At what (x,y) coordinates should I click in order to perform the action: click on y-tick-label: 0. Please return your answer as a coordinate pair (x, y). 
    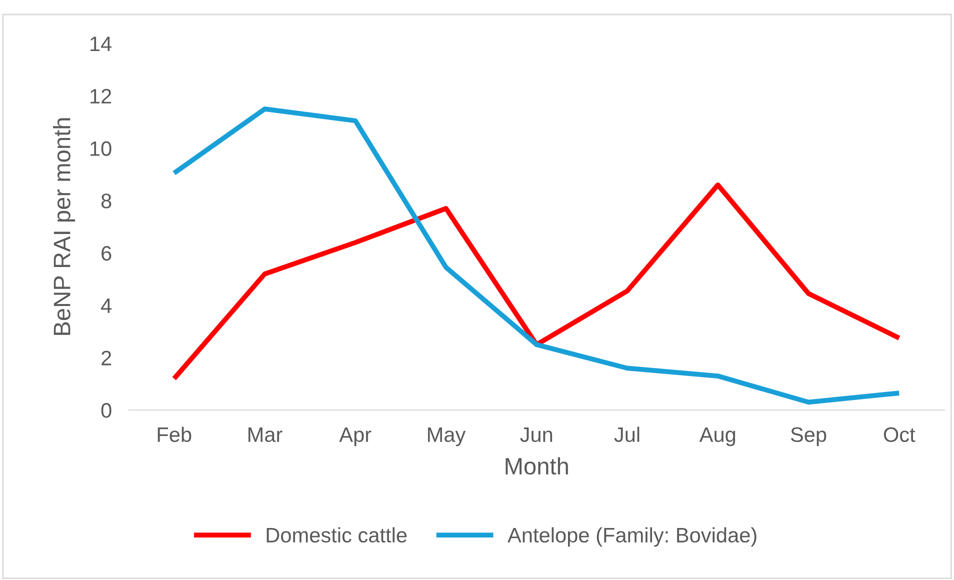
    Looking at the image, I should click on (106, 410).